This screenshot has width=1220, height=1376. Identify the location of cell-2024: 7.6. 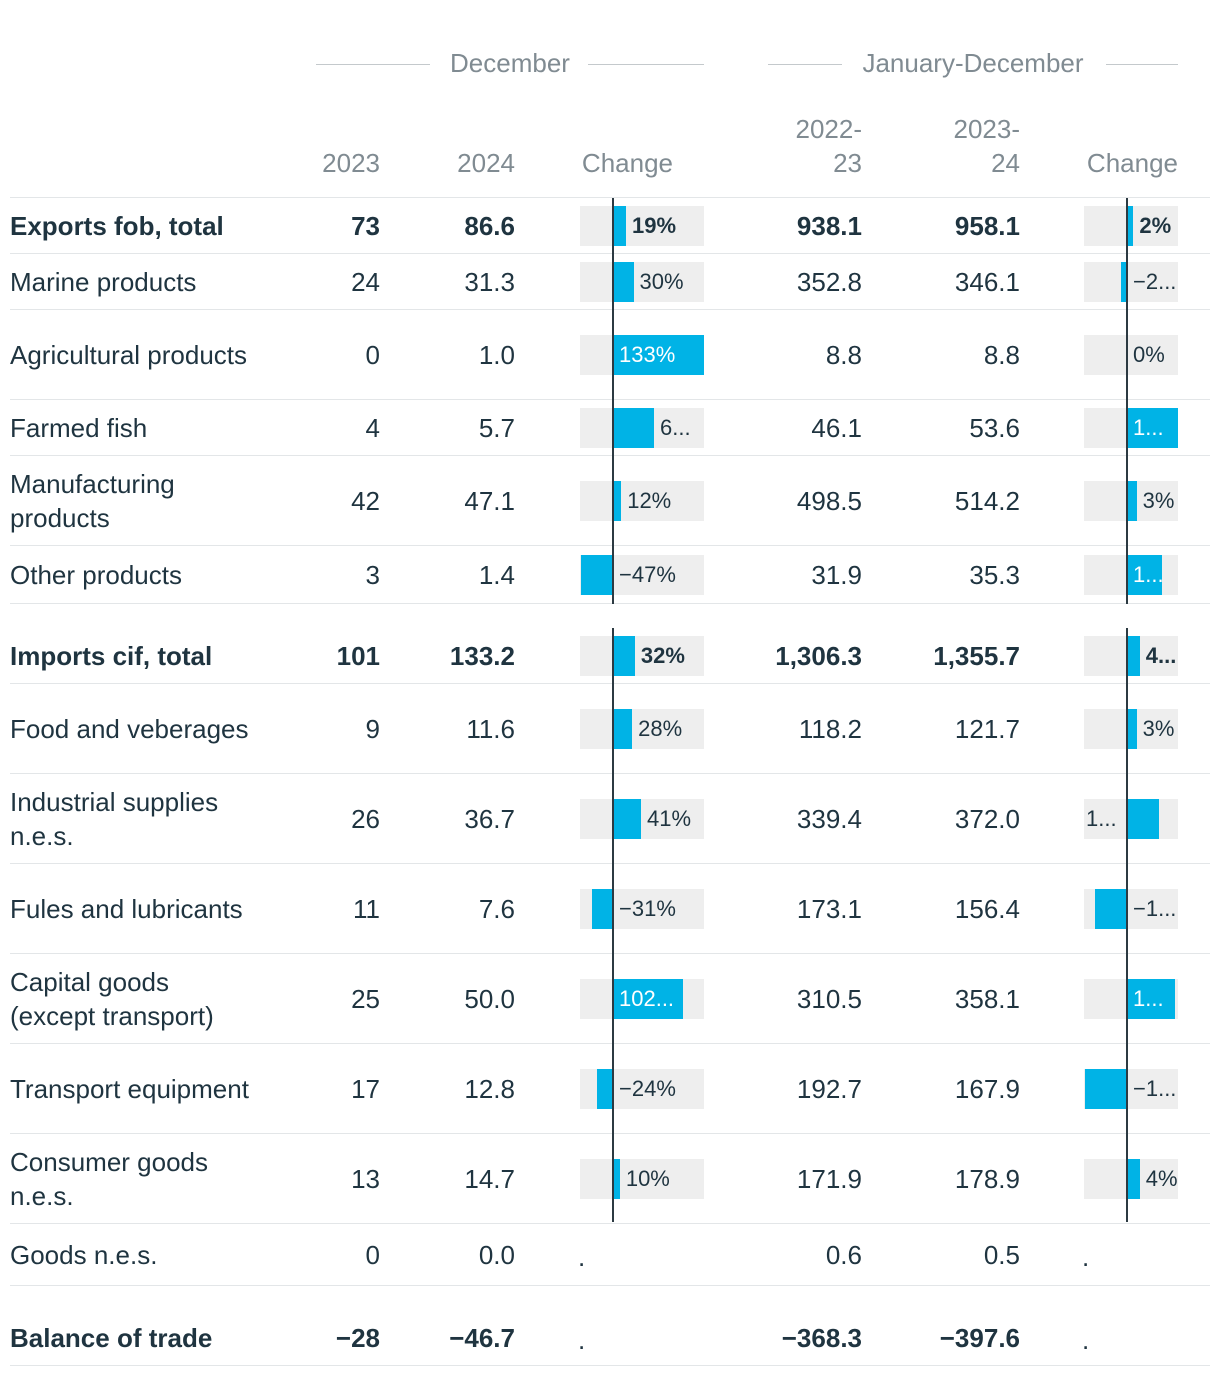
(496, 909).